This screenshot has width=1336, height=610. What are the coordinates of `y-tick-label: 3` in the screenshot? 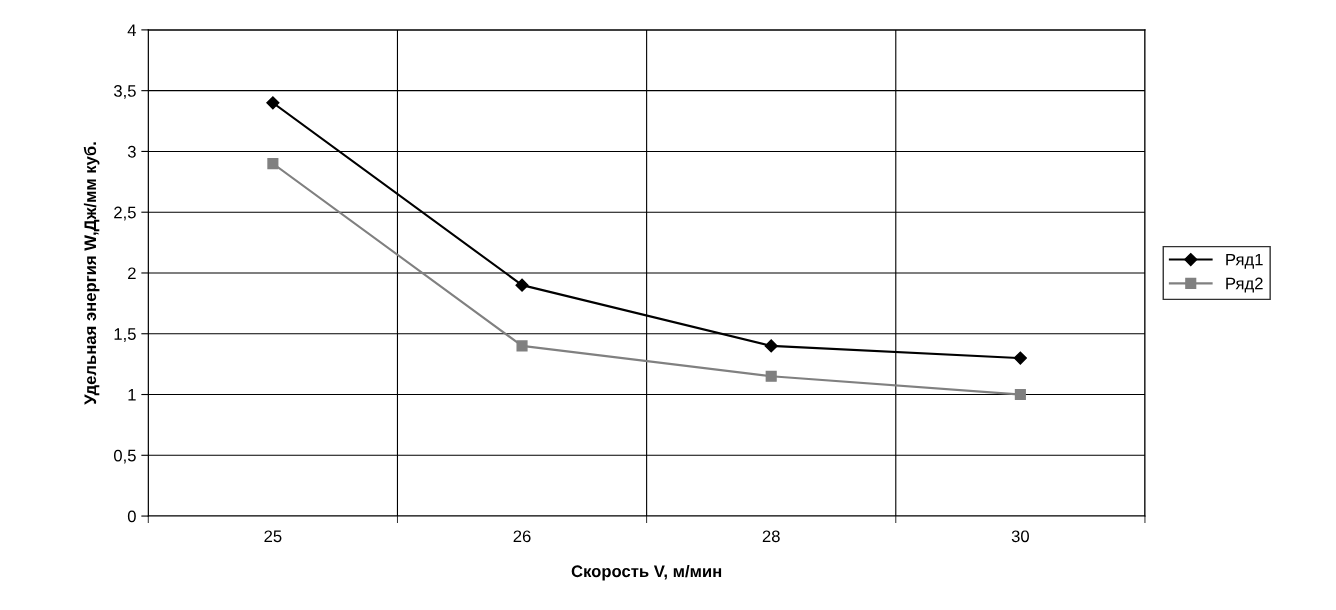 It's located at (131, 151).